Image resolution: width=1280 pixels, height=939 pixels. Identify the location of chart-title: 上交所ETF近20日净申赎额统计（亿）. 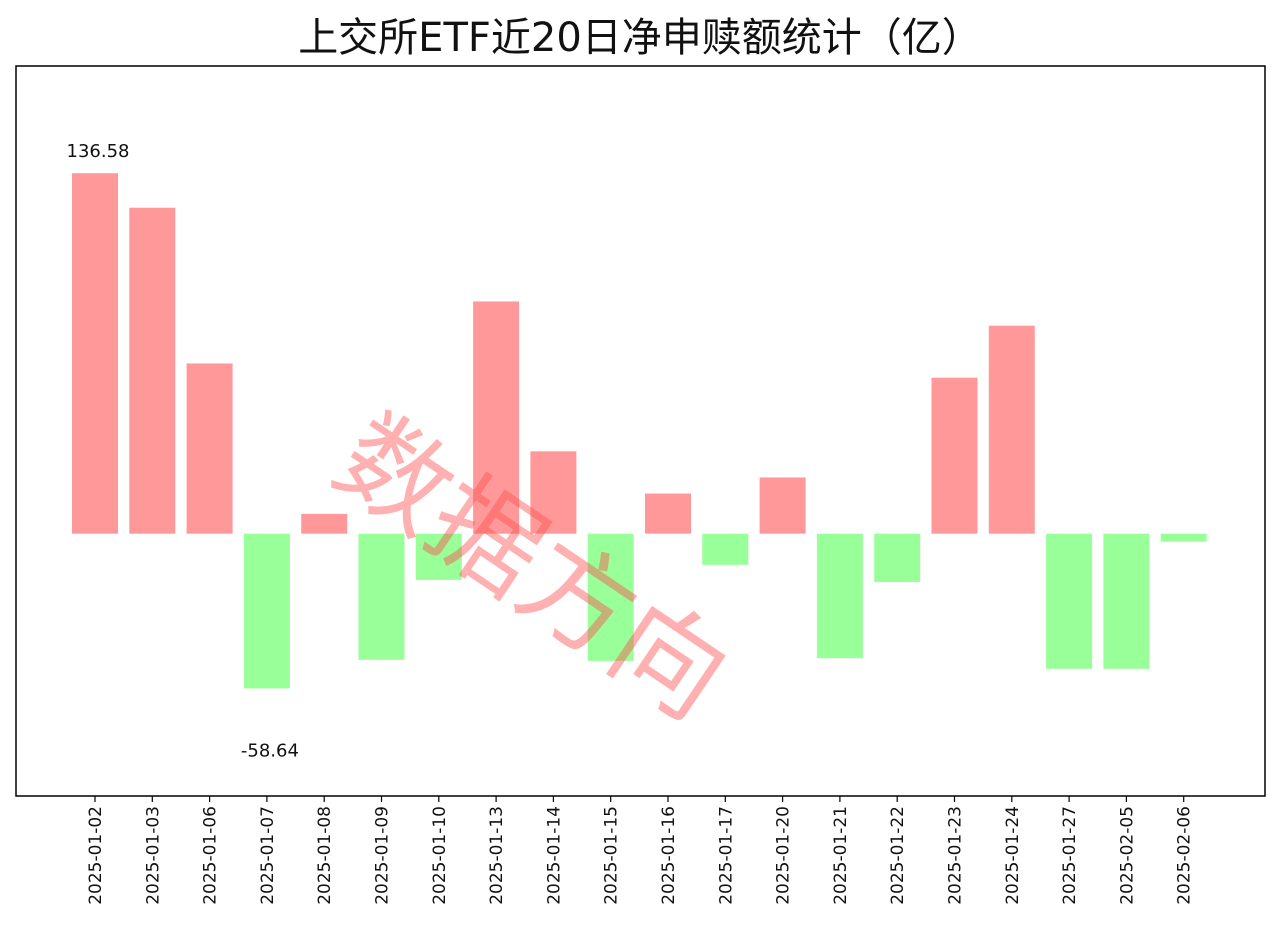
(640, 38).